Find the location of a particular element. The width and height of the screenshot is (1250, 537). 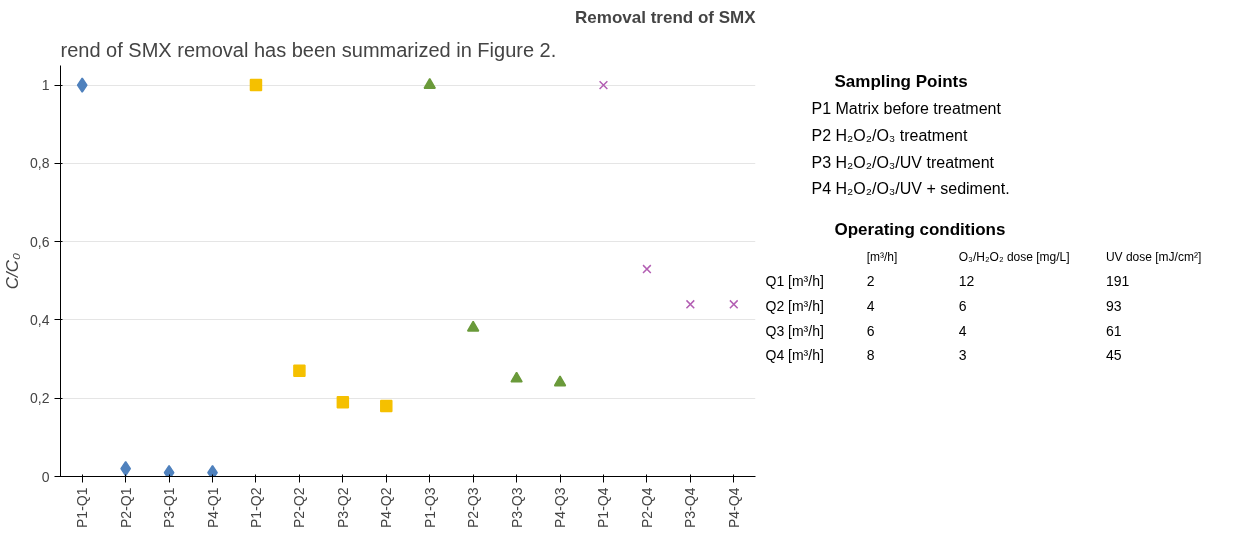

text: 12 is located at coordinates (966, 281).